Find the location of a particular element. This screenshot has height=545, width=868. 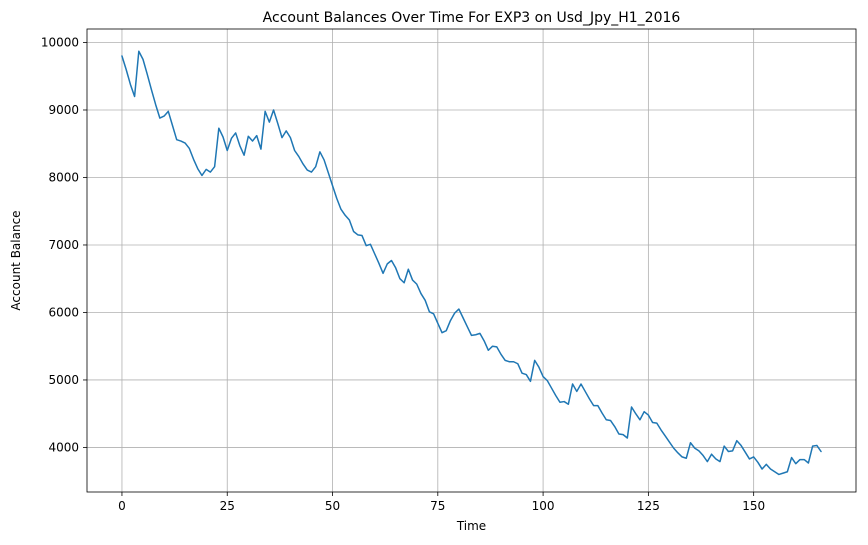

x-tick-label: 150 is located at coordinates (753, 506).